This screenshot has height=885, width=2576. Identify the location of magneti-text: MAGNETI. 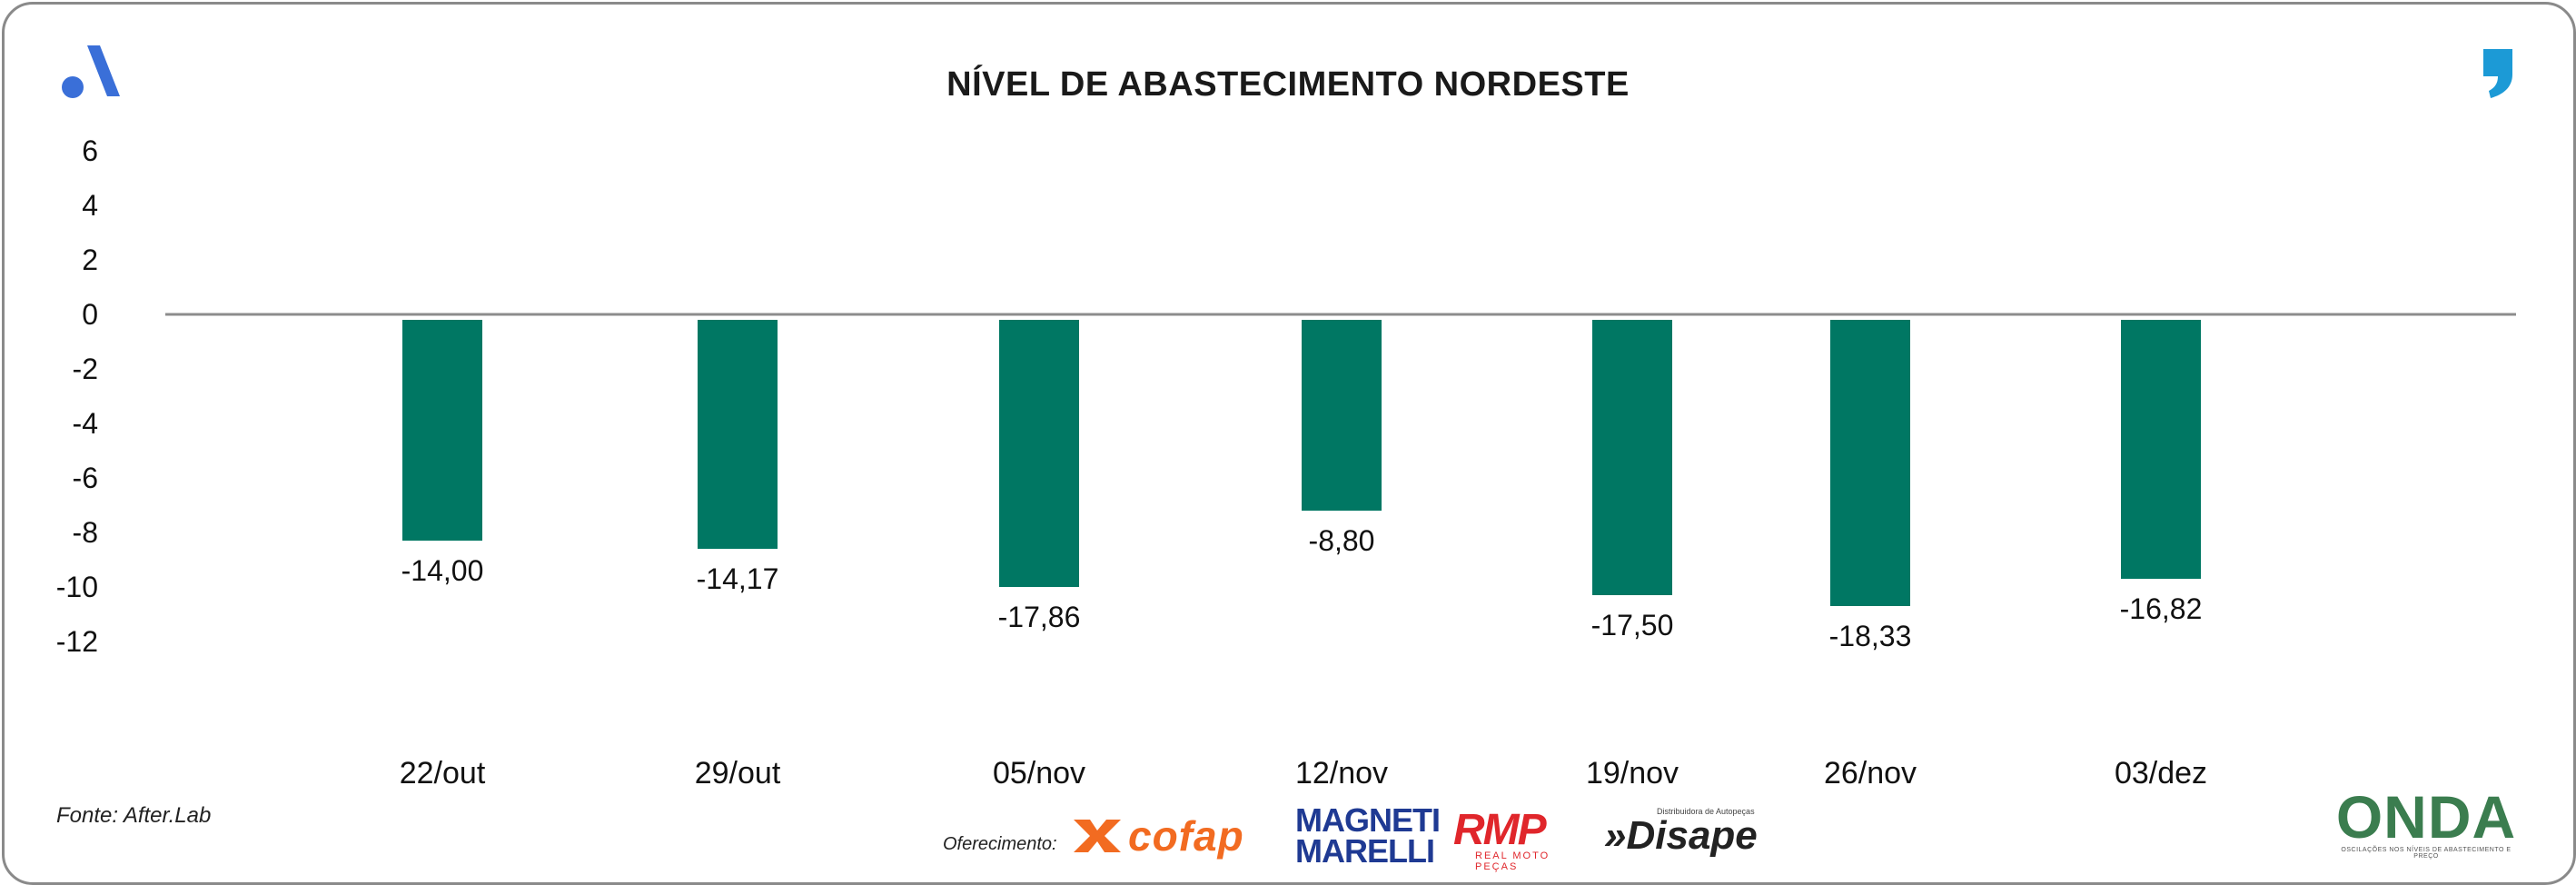
(1368, 820).